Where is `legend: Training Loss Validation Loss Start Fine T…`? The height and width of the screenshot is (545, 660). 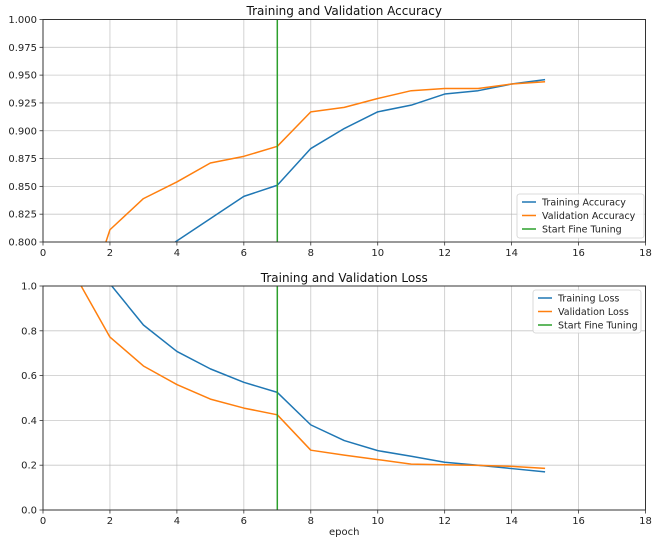
legend: Training Loss Validation Loss Start Fine T… is located at coordinates (587, 311).